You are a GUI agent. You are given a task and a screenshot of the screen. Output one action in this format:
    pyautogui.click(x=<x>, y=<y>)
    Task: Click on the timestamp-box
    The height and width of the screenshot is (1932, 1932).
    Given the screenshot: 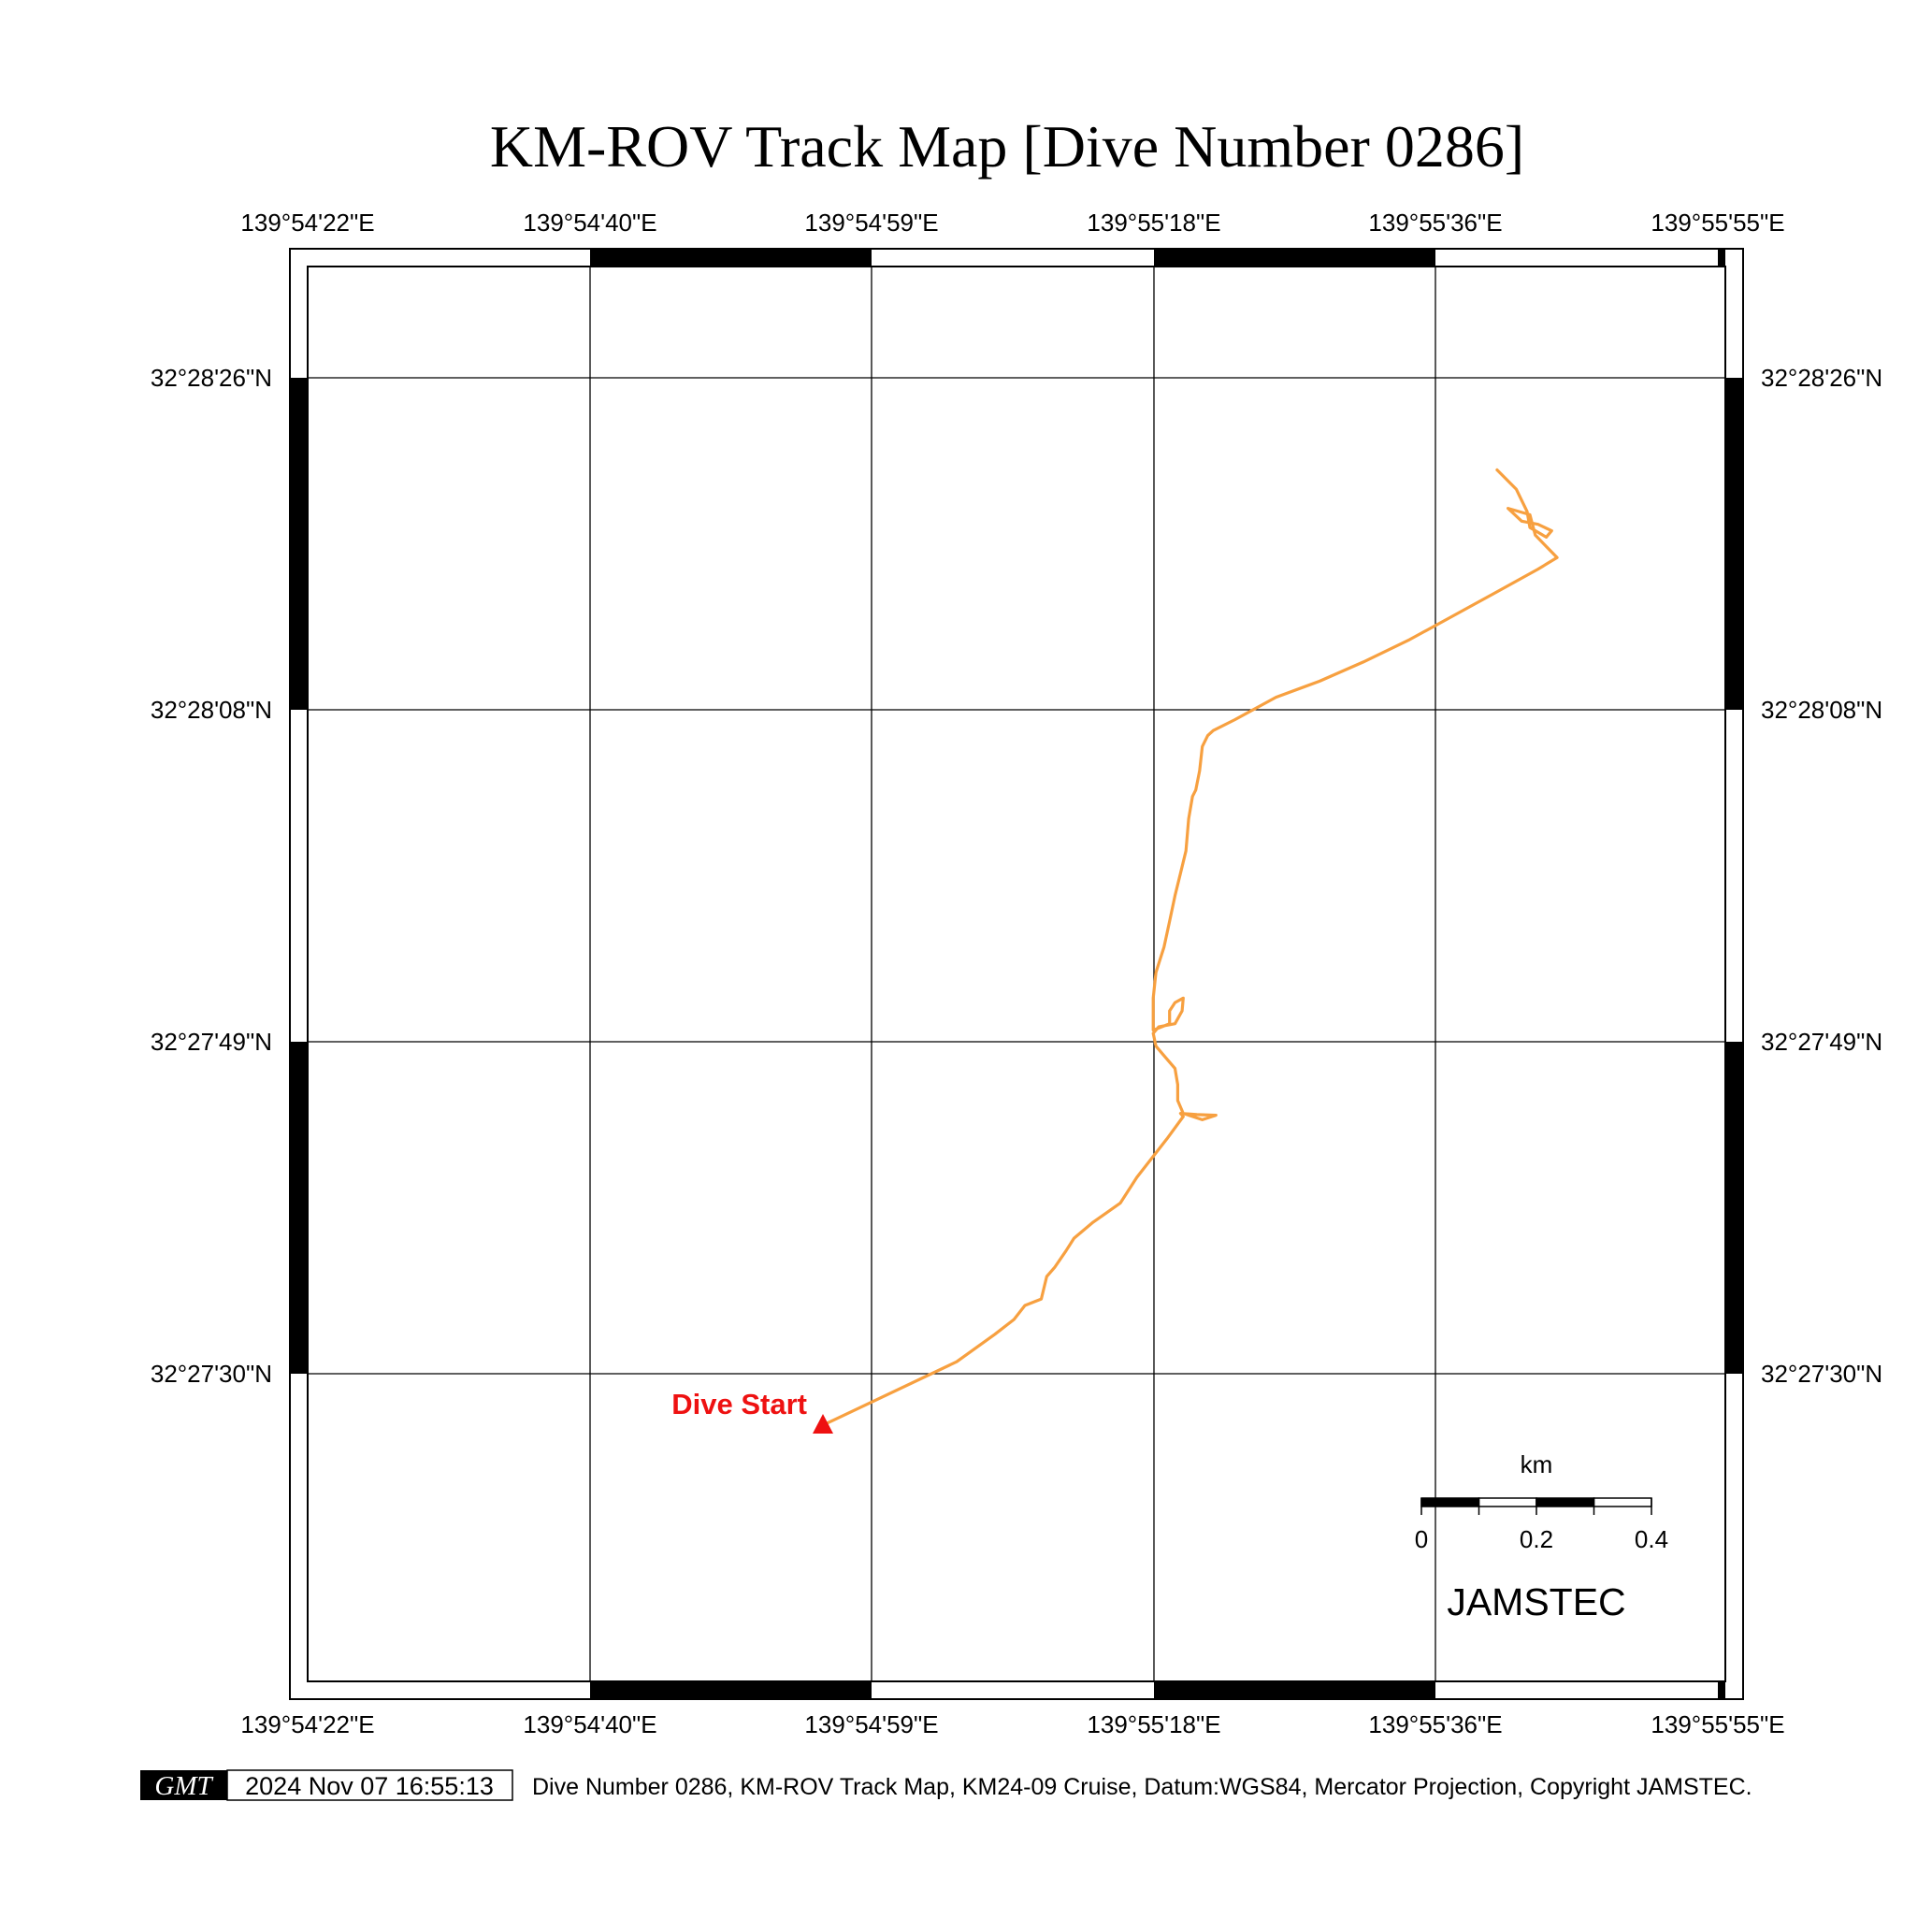 What is the action you would take?
    pyautogui.click(x=369, y=1785)
    